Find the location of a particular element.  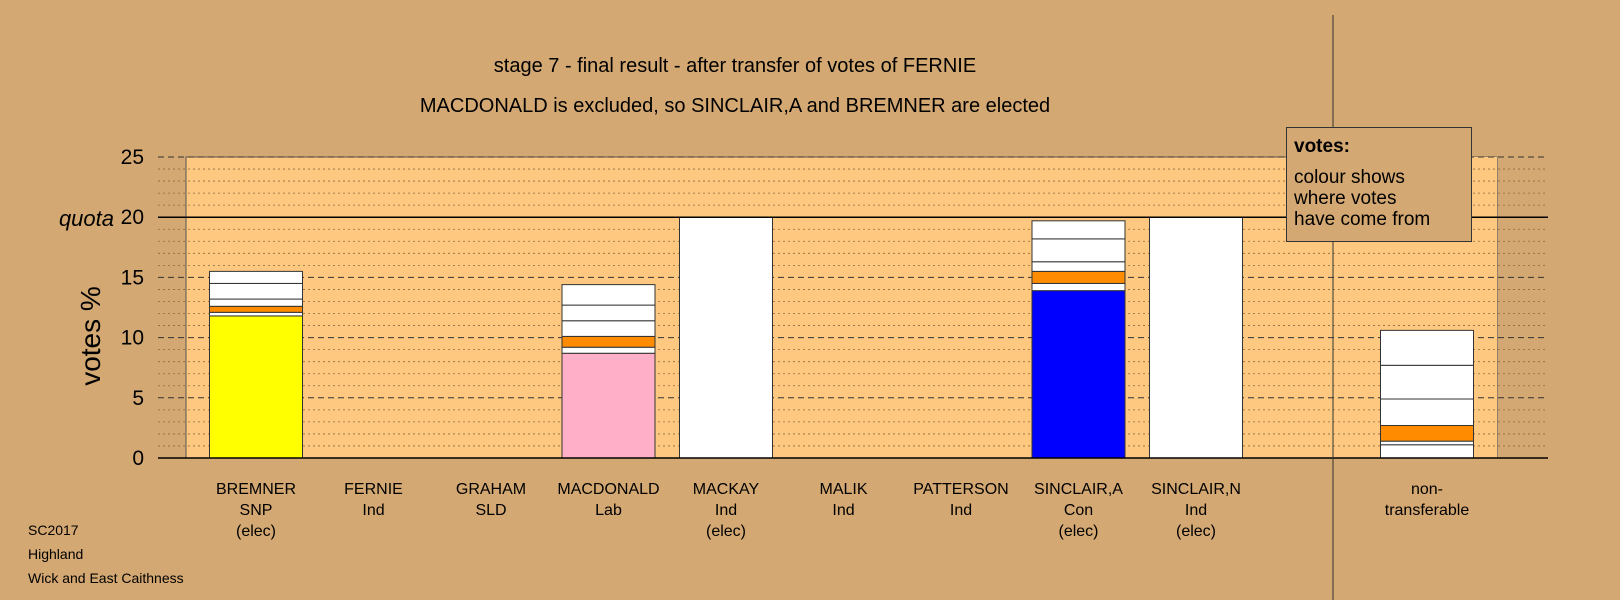

bar-mackay-segment is located at coordinates (726, 337).